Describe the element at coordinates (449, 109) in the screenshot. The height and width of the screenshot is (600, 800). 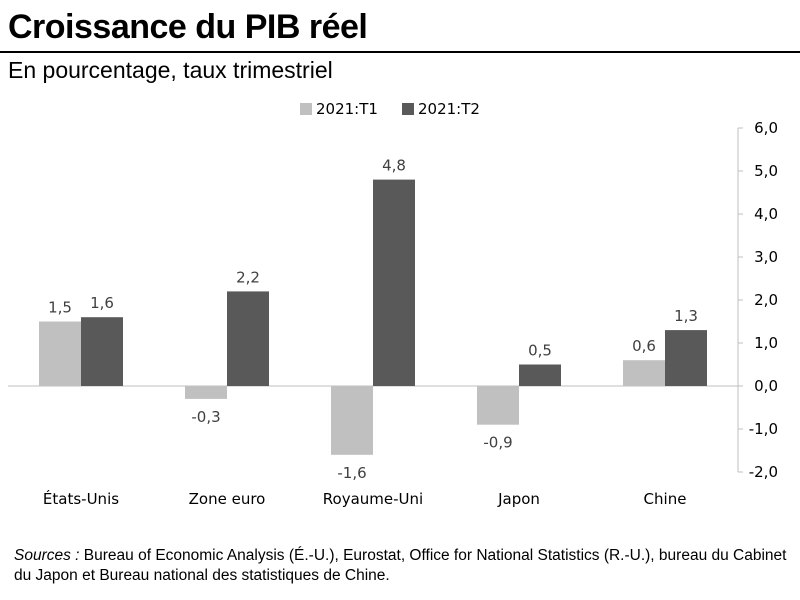
I see `legend-label-2: 2021:T2` at that location.